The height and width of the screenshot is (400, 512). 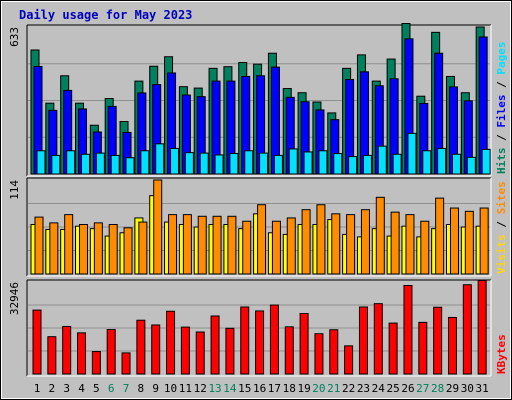 I want to click on x-tick-label: 5, so click(x=96, y=388).